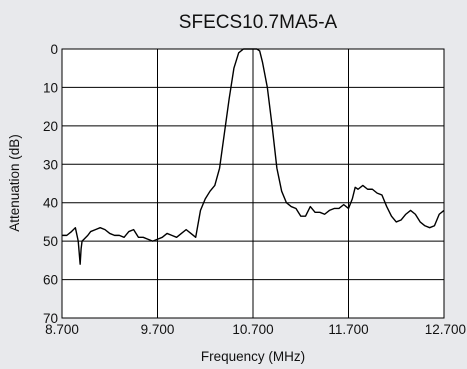 The width and height of the screenshot is (467, 369). What do you see at coordinates (50, 87) in the screenshot?
I see `y-tick-label: 10` at bounding box center [50, 87].